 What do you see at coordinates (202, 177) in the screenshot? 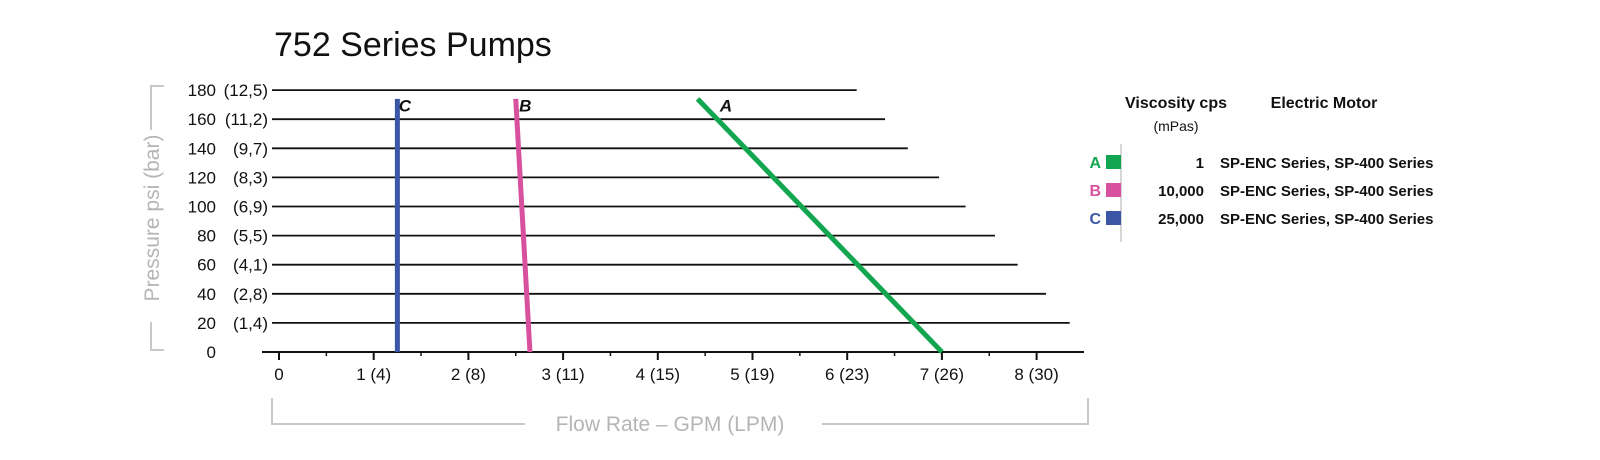
I see `y-tick-label-psi: 120` at bounding box center [202, 177].